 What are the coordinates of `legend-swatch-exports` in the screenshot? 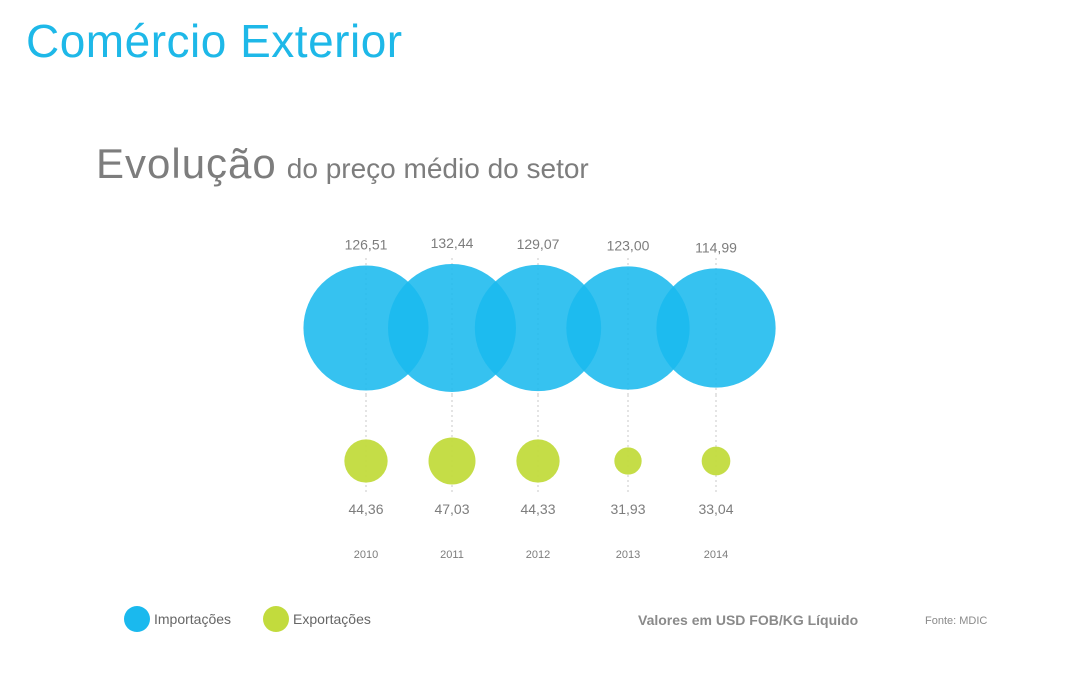 It's located at (276, 619).